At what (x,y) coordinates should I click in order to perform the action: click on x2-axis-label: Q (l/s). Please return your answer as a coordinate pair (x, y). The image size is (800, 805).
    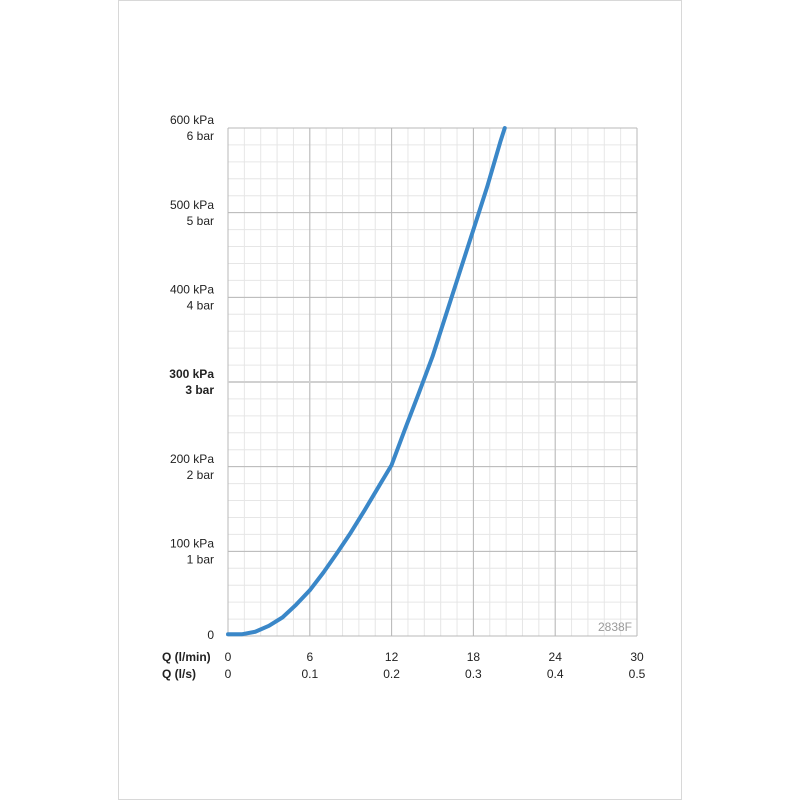
    Looking at the image, I should click on (179, 674).